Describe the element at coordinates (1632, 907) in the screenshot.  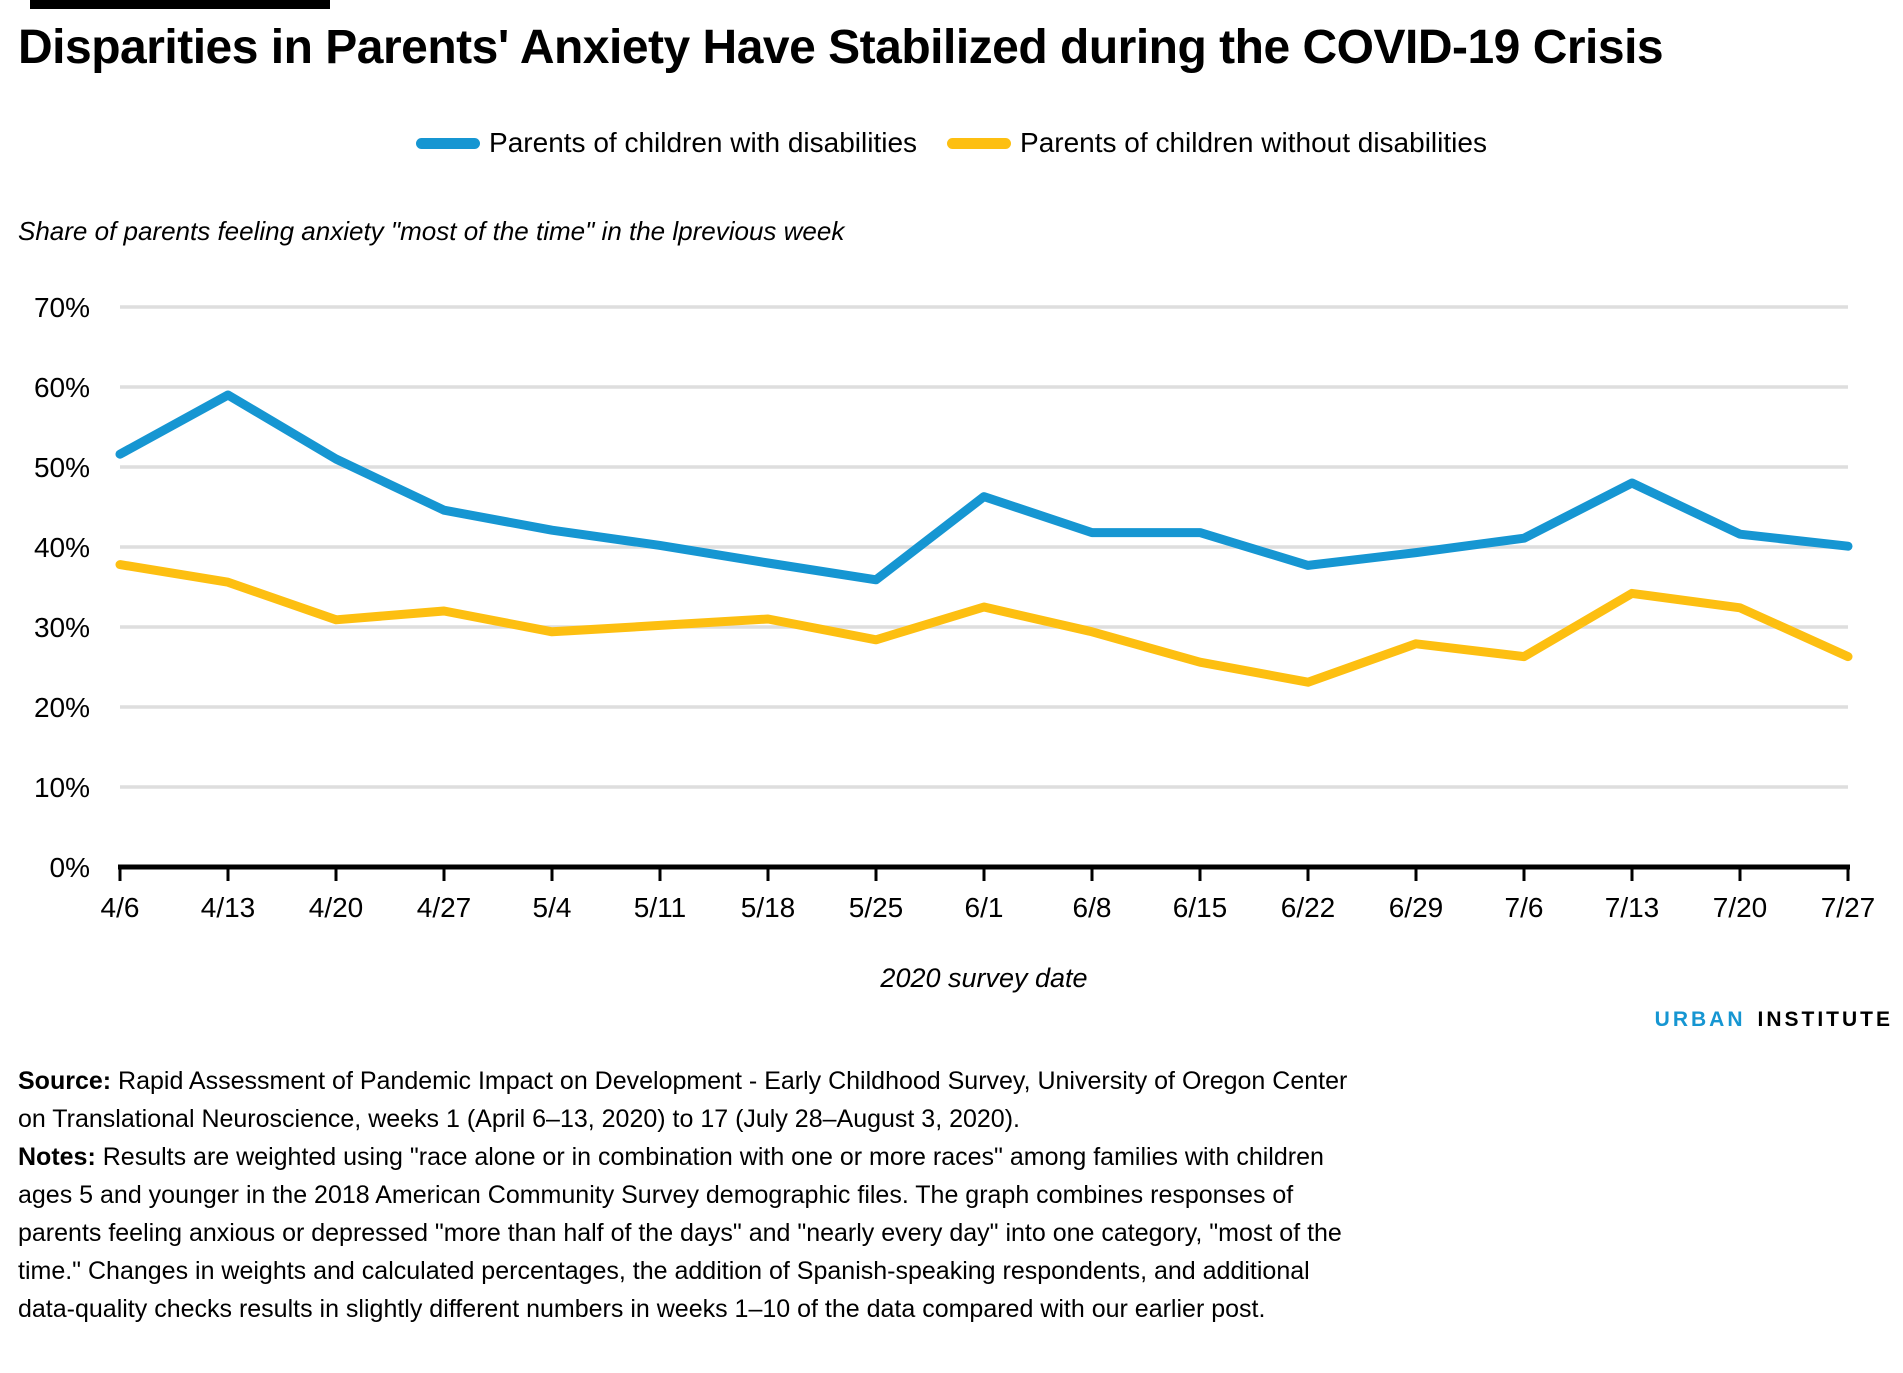
I see `x-tick-label: 7/13` at that location.